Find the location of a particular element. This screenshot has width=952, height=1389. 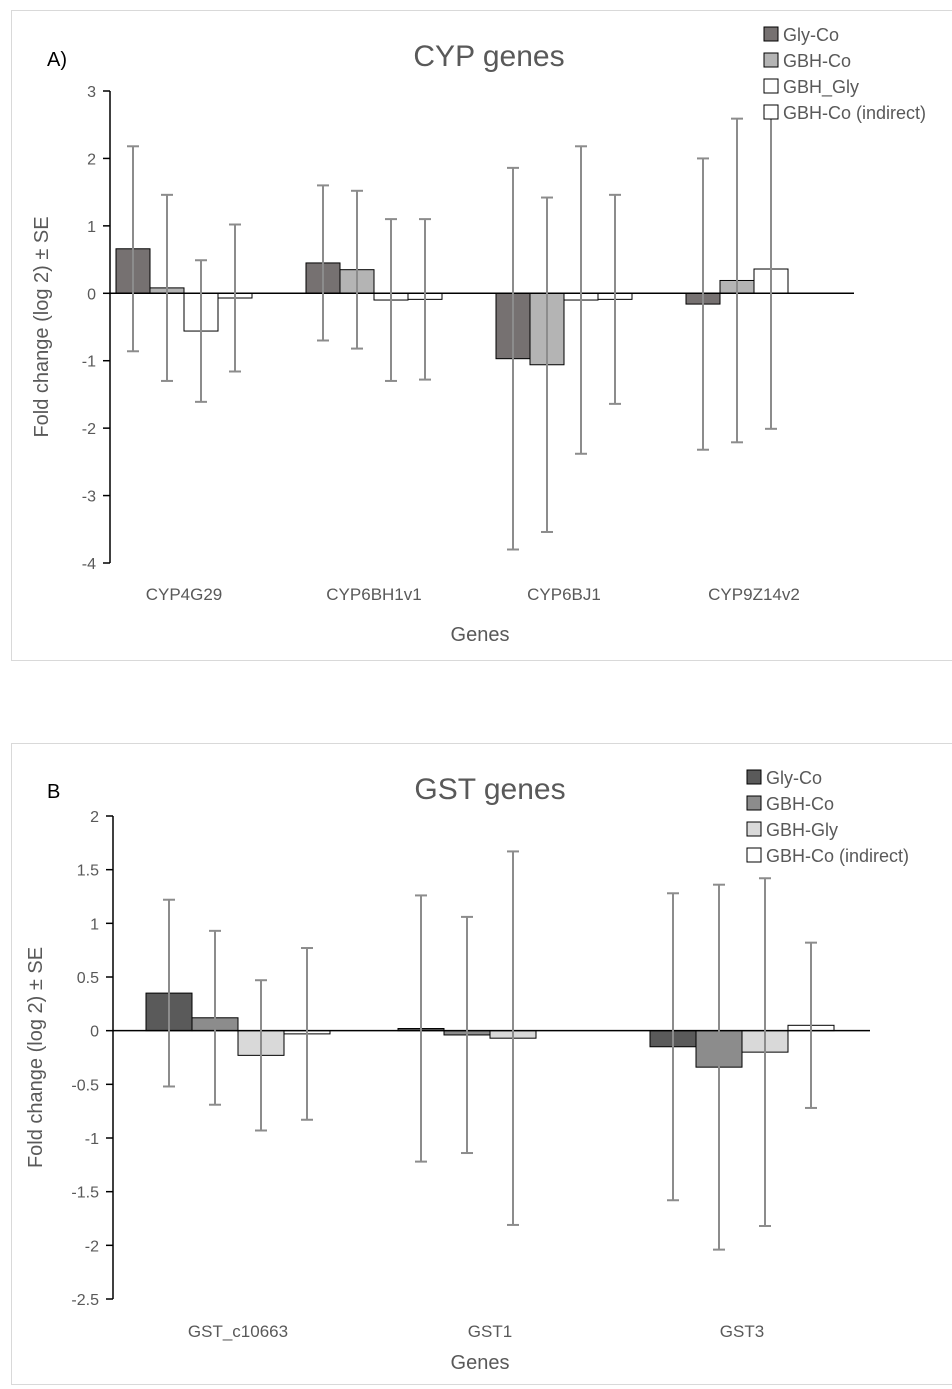

x-category-label: CYP6BJ1 is located at coordinates (564, 594).